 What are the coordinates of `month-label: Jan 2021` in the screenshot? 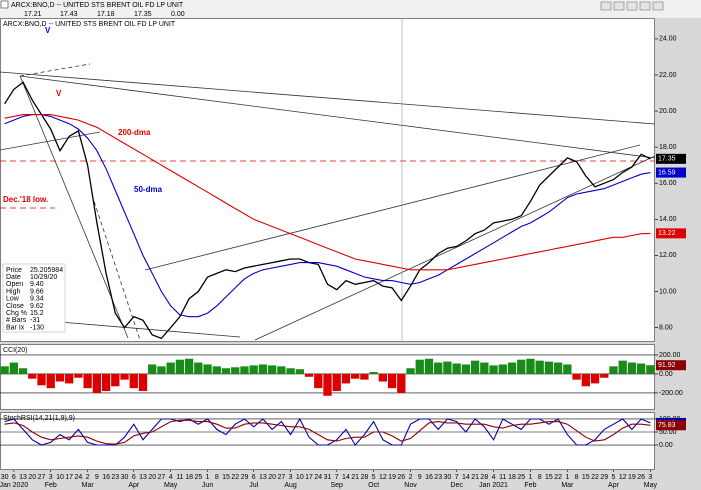 It's located at (493, 485).